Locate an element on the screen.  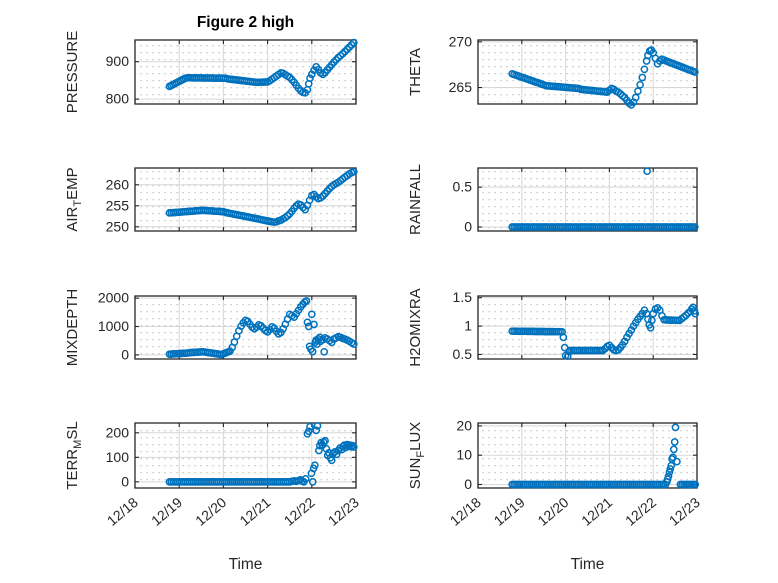
ylabel-h2omixra: H2OMIXRA is located at coordinates (415, 327).